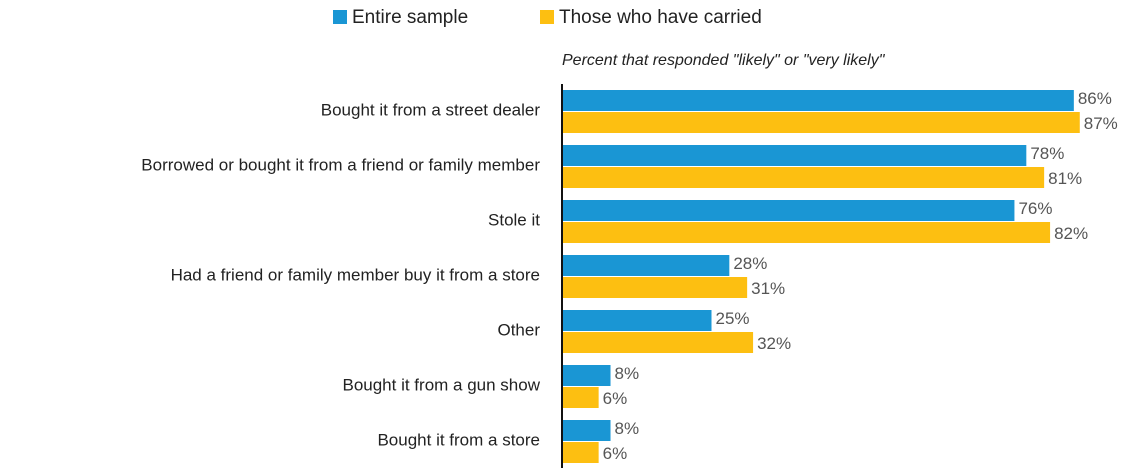 The width and height of the screenshot is (1144, 468). I want to click on value-label: 28%, so click(750, 263).